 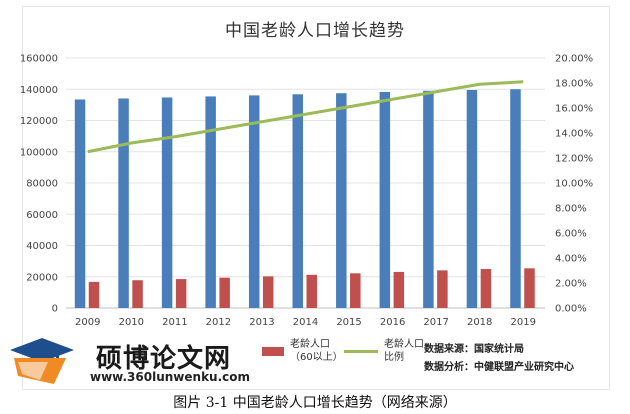 What do you see at coordinates (479, 322) in the screenshot?
I see `x-tick-label: 2018` at bounding box center [479, 322].